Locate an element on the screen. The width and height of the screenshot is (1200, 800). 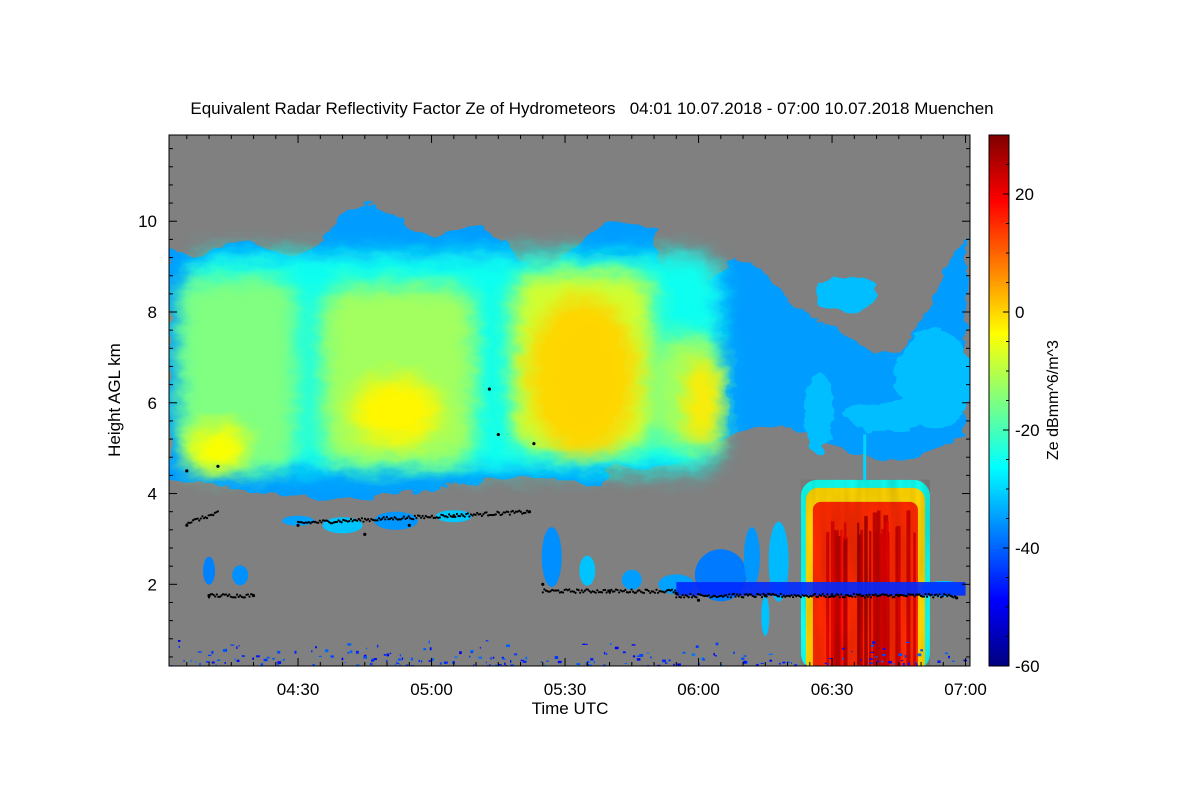
cloud-hot-core is located at coordinates (217, 448).